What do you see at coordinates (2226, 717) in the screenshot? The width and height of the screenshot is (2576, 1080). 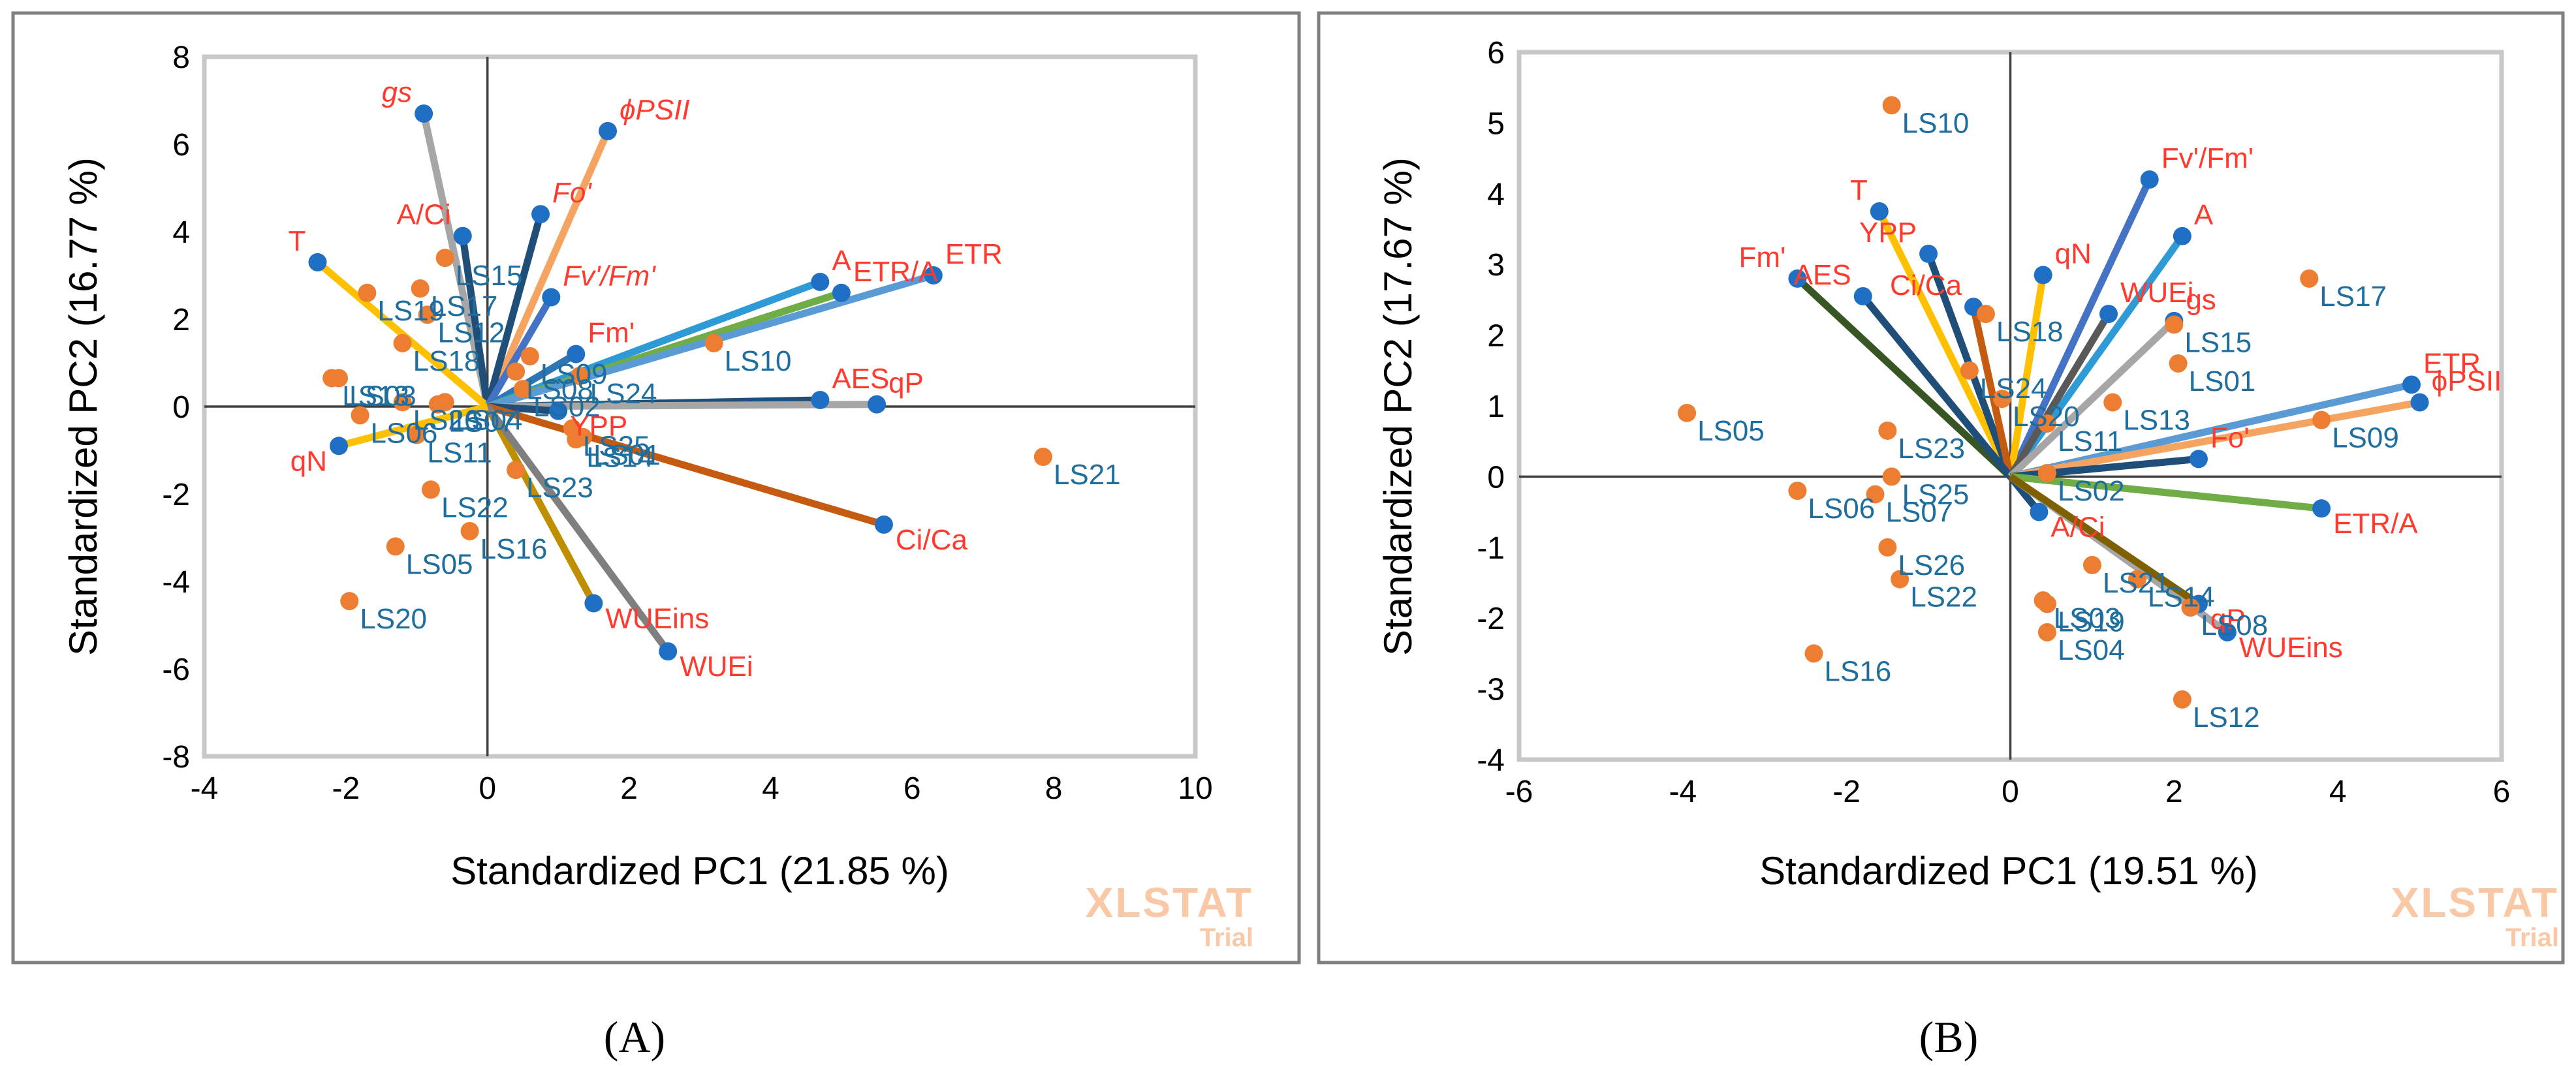 I see `panel-b-observation-label-ls12: LS12` at bounding box center [2226, 717].